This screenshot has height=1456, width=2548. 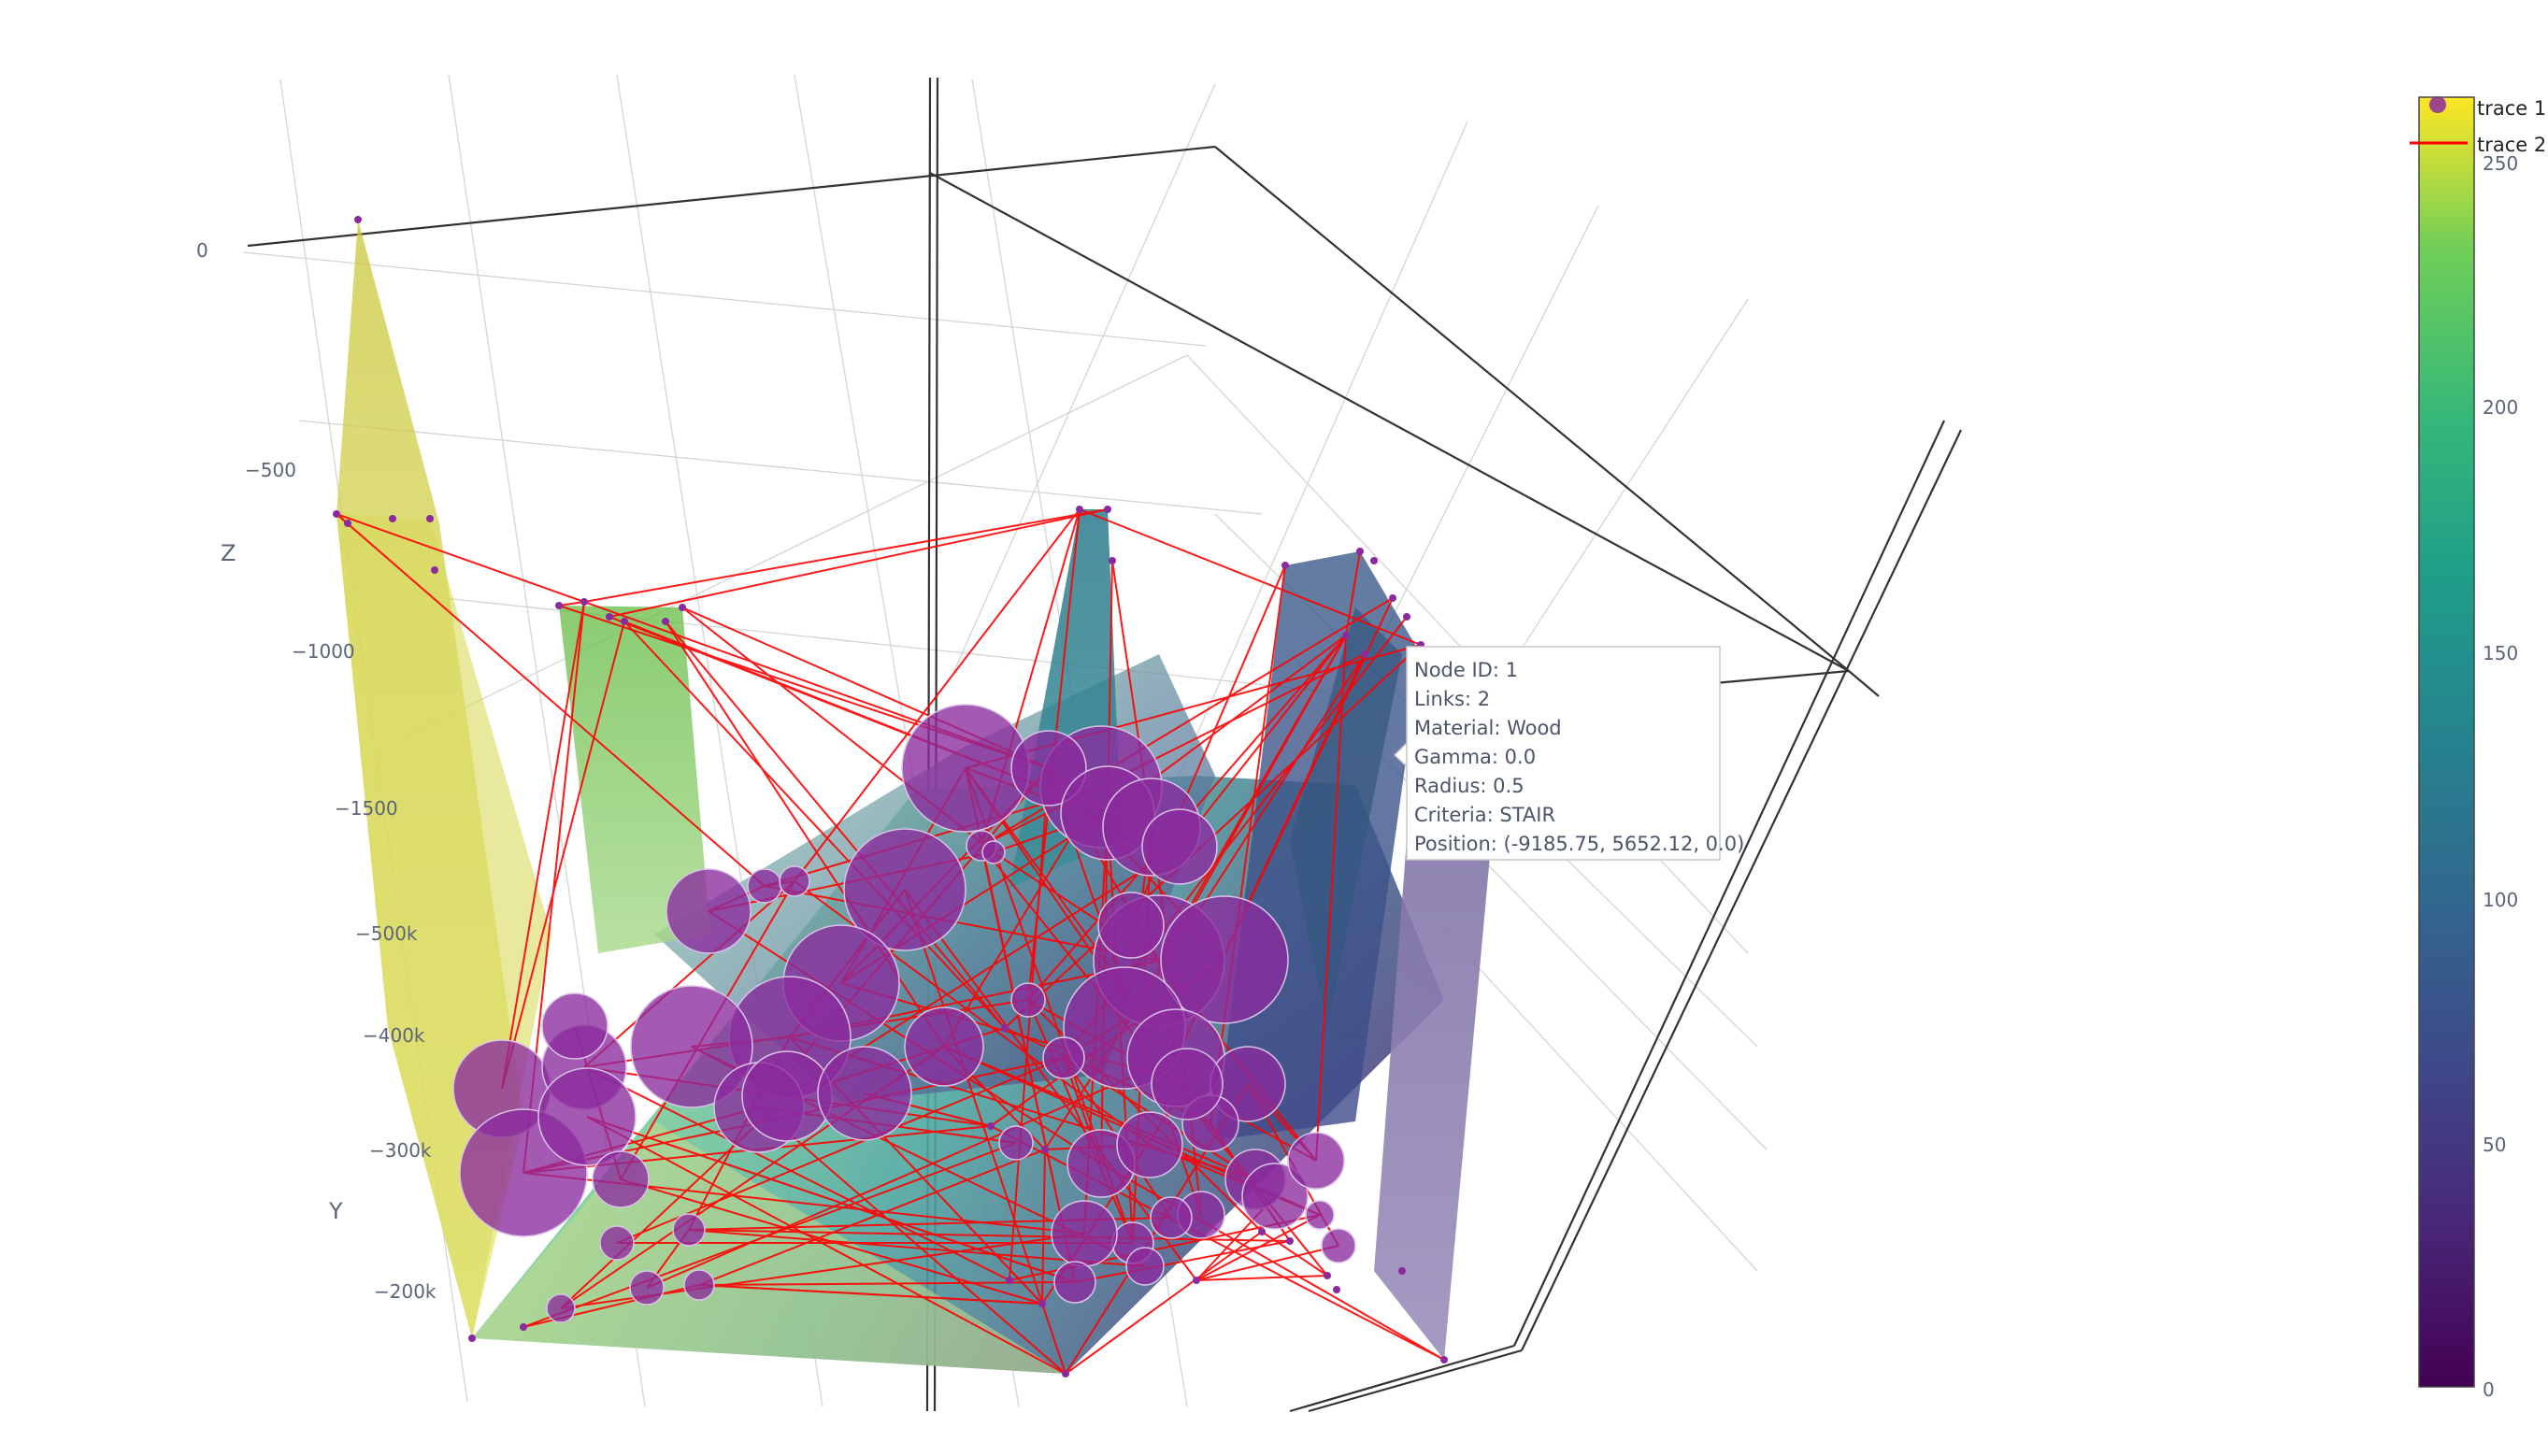 What do you see at coordinates (2478, 145) in the screenshot?
I see `legend-item-trace-2: trace 2` at bounding box center [2478, 145].